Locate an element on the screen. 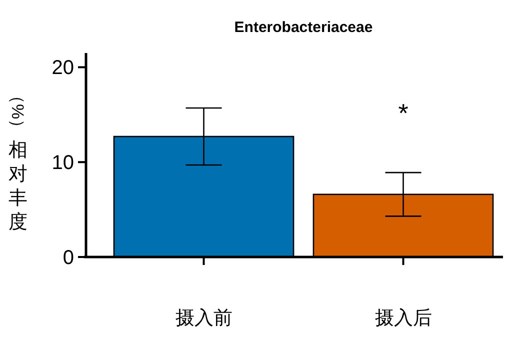 This screenshot has width=530, height=339. x-tick-label: 摄入后 is located at coordinates (403, 318).